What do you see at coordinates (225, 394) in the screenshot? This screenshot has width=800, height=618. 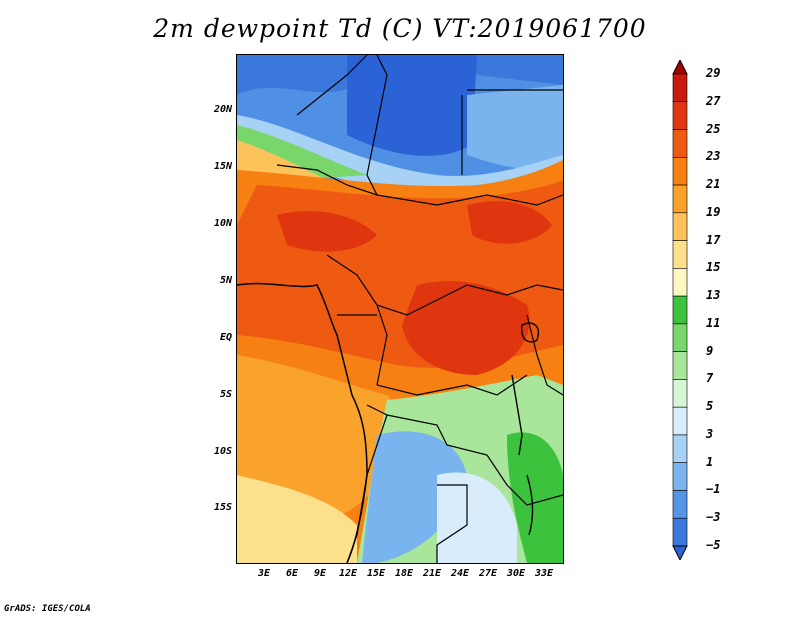 I see `lat-label-5s: 5S` at bounding box center [225, 394].